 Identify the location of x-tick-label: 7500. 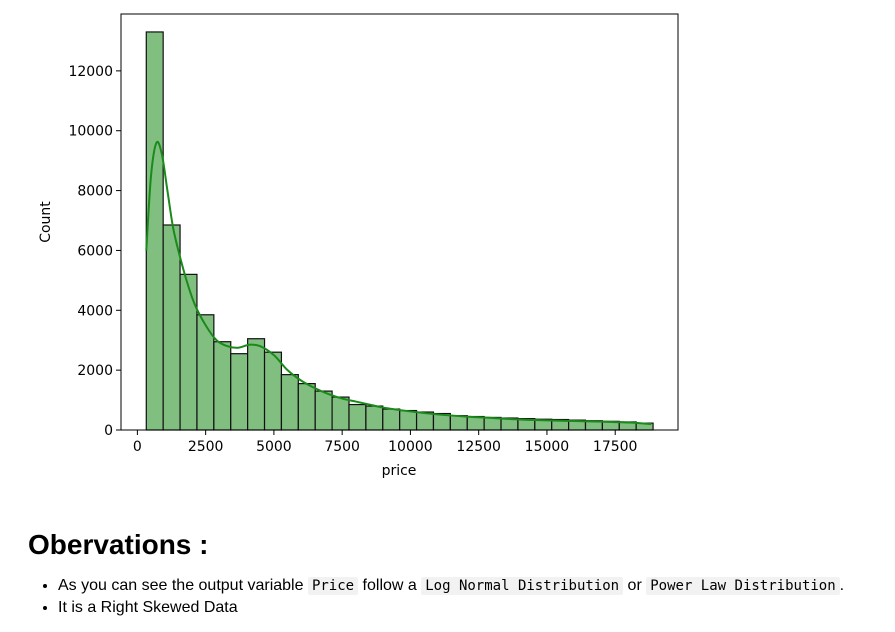
(342, 447).